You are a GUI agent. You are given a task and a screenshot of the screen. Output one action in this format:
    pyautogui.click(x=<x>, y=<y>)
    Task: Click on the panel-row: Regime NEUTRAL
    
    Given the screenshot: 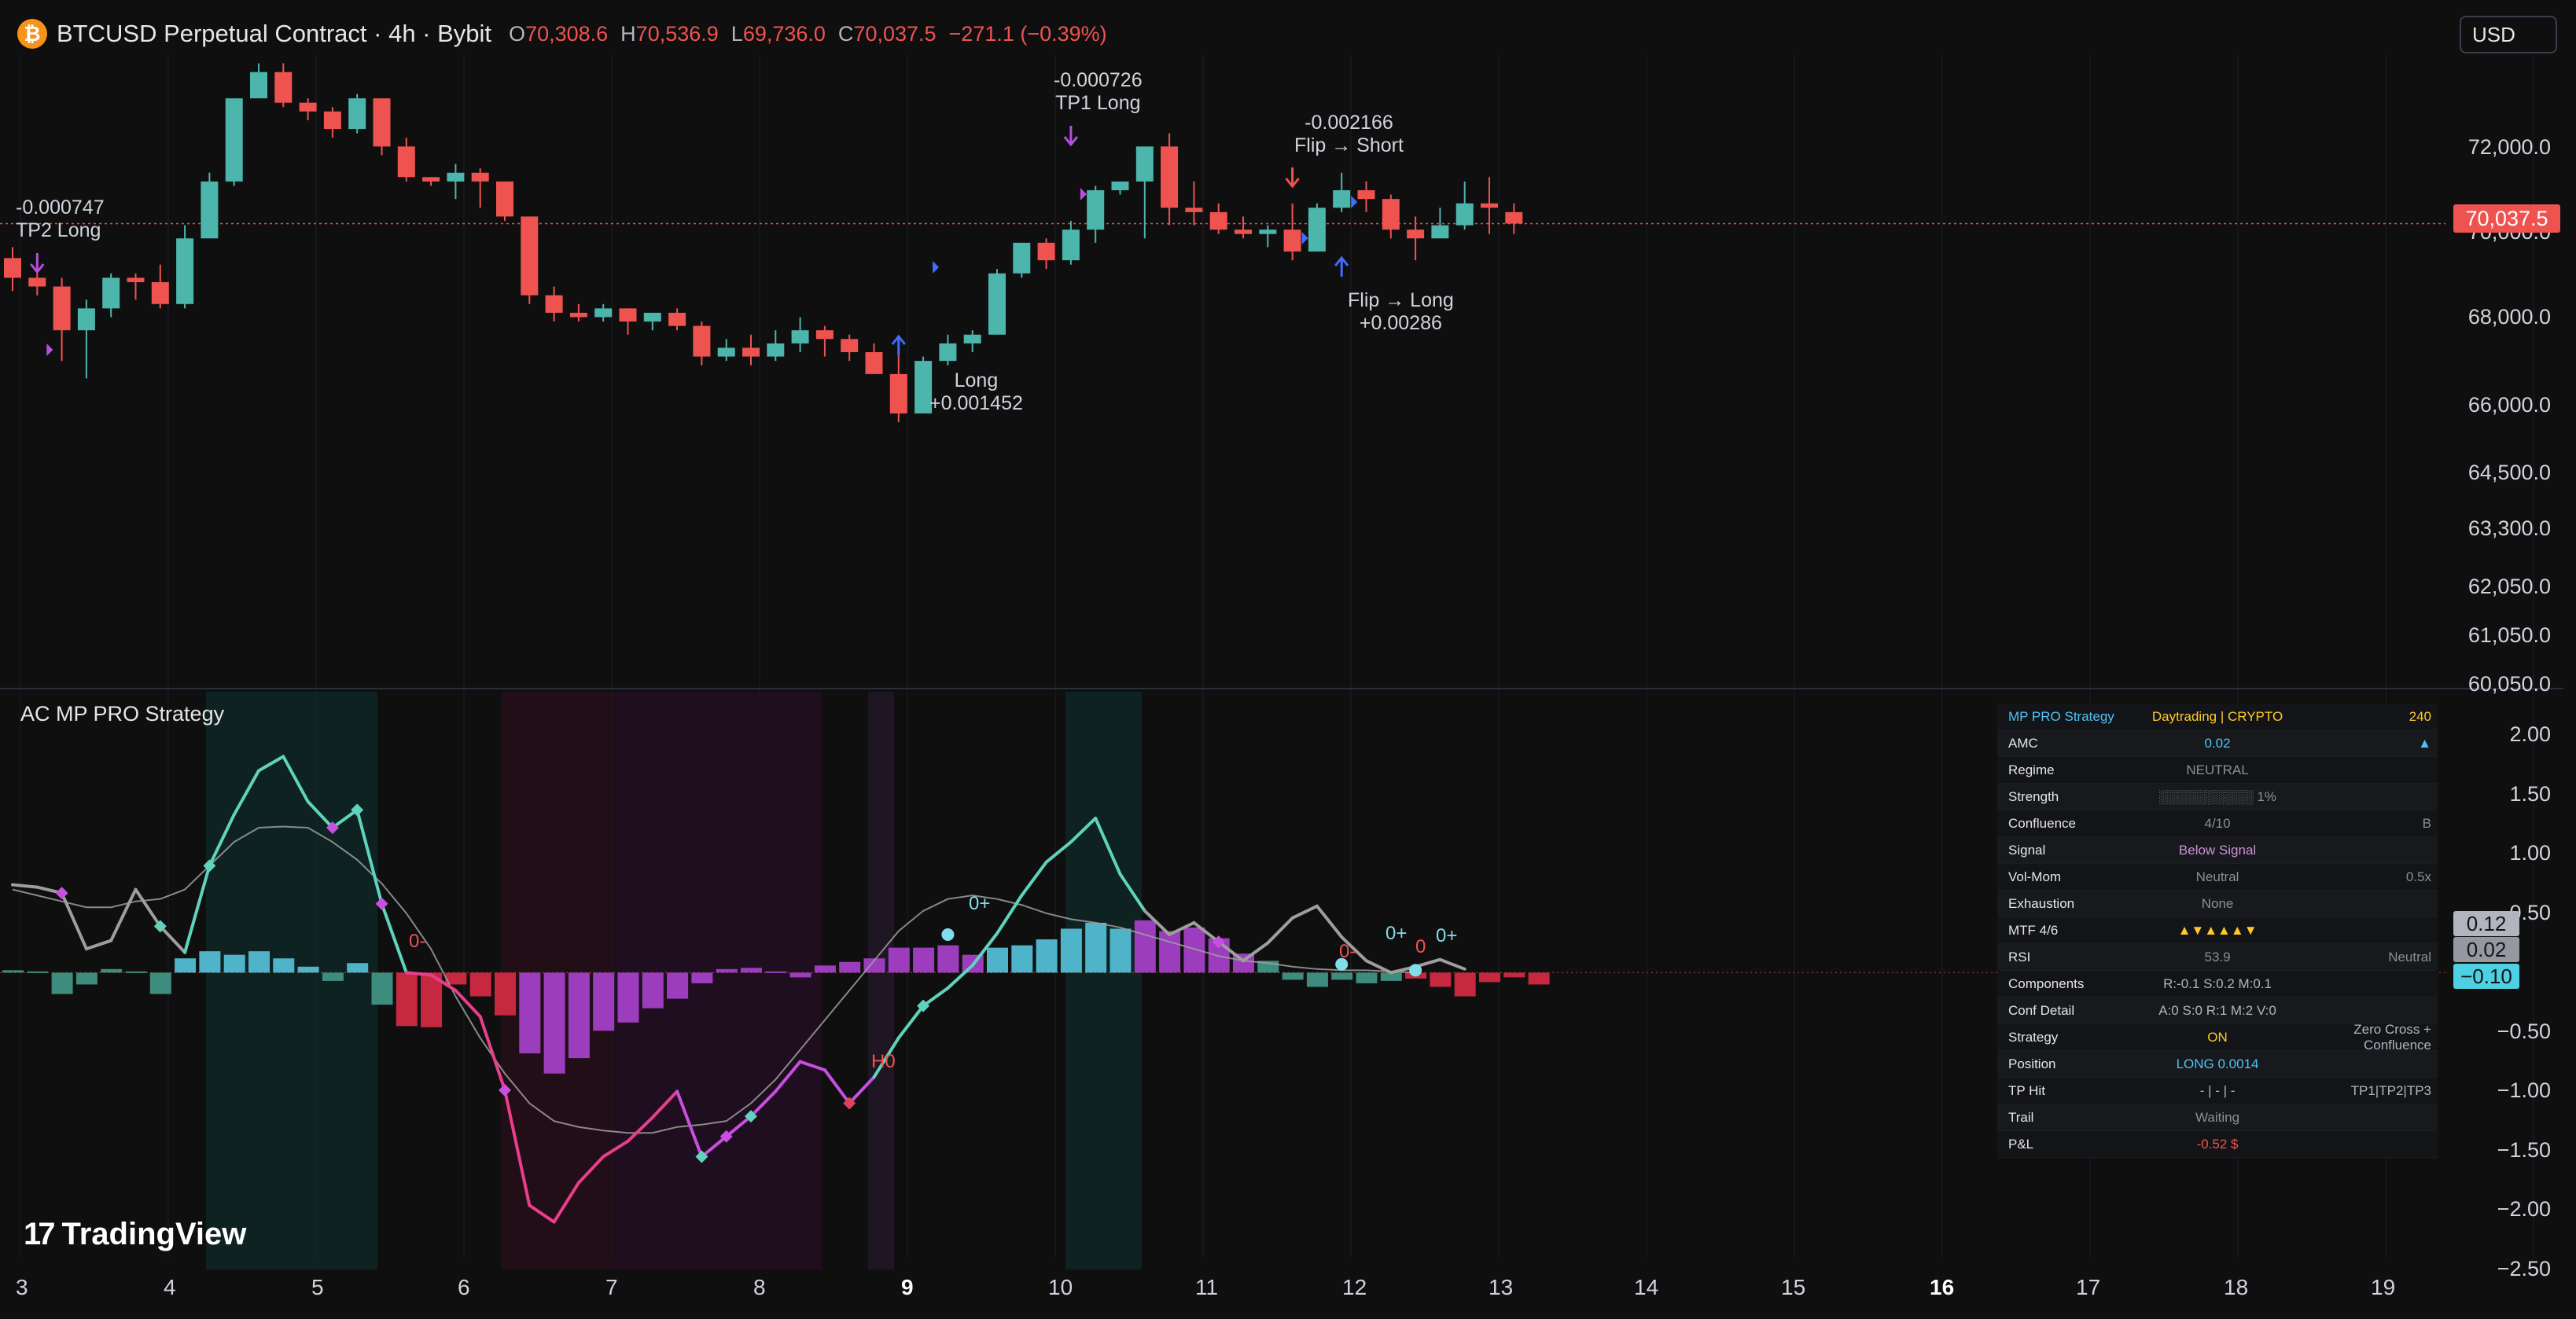 What is the action you would take?
    pyautogui.click(x=2217, y=770)
    